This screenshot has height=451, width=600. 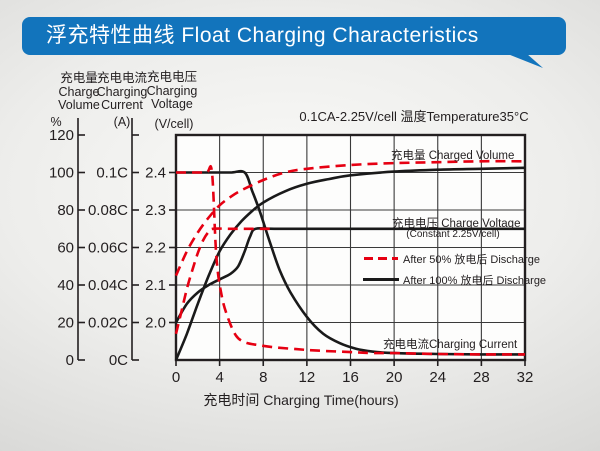 What do you see at coordinates (155, 210) in the screenshot?
I see `svg-text: 2.3` at bounding box center [155, 210].